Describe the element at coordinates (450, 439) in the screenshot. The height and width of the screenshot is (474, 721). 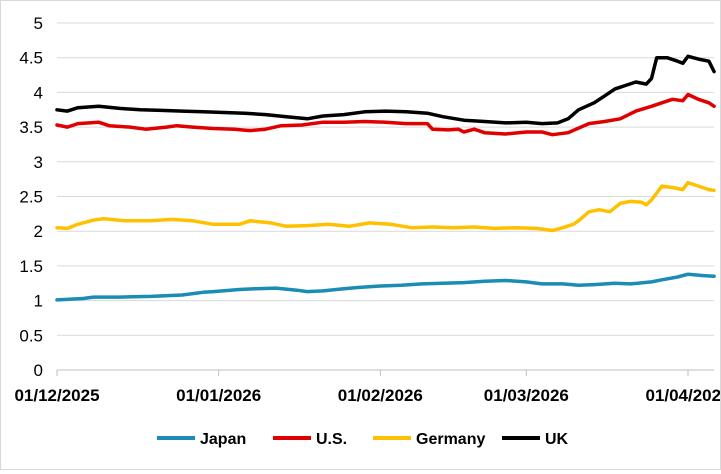
I see `legend-label: Germany` at that location.